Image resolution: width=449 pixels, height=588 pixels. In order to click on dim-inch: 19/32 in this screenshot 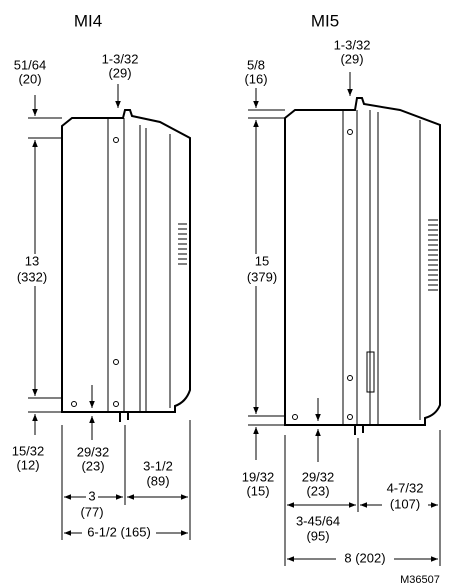, I will do `click(258, 476)`.